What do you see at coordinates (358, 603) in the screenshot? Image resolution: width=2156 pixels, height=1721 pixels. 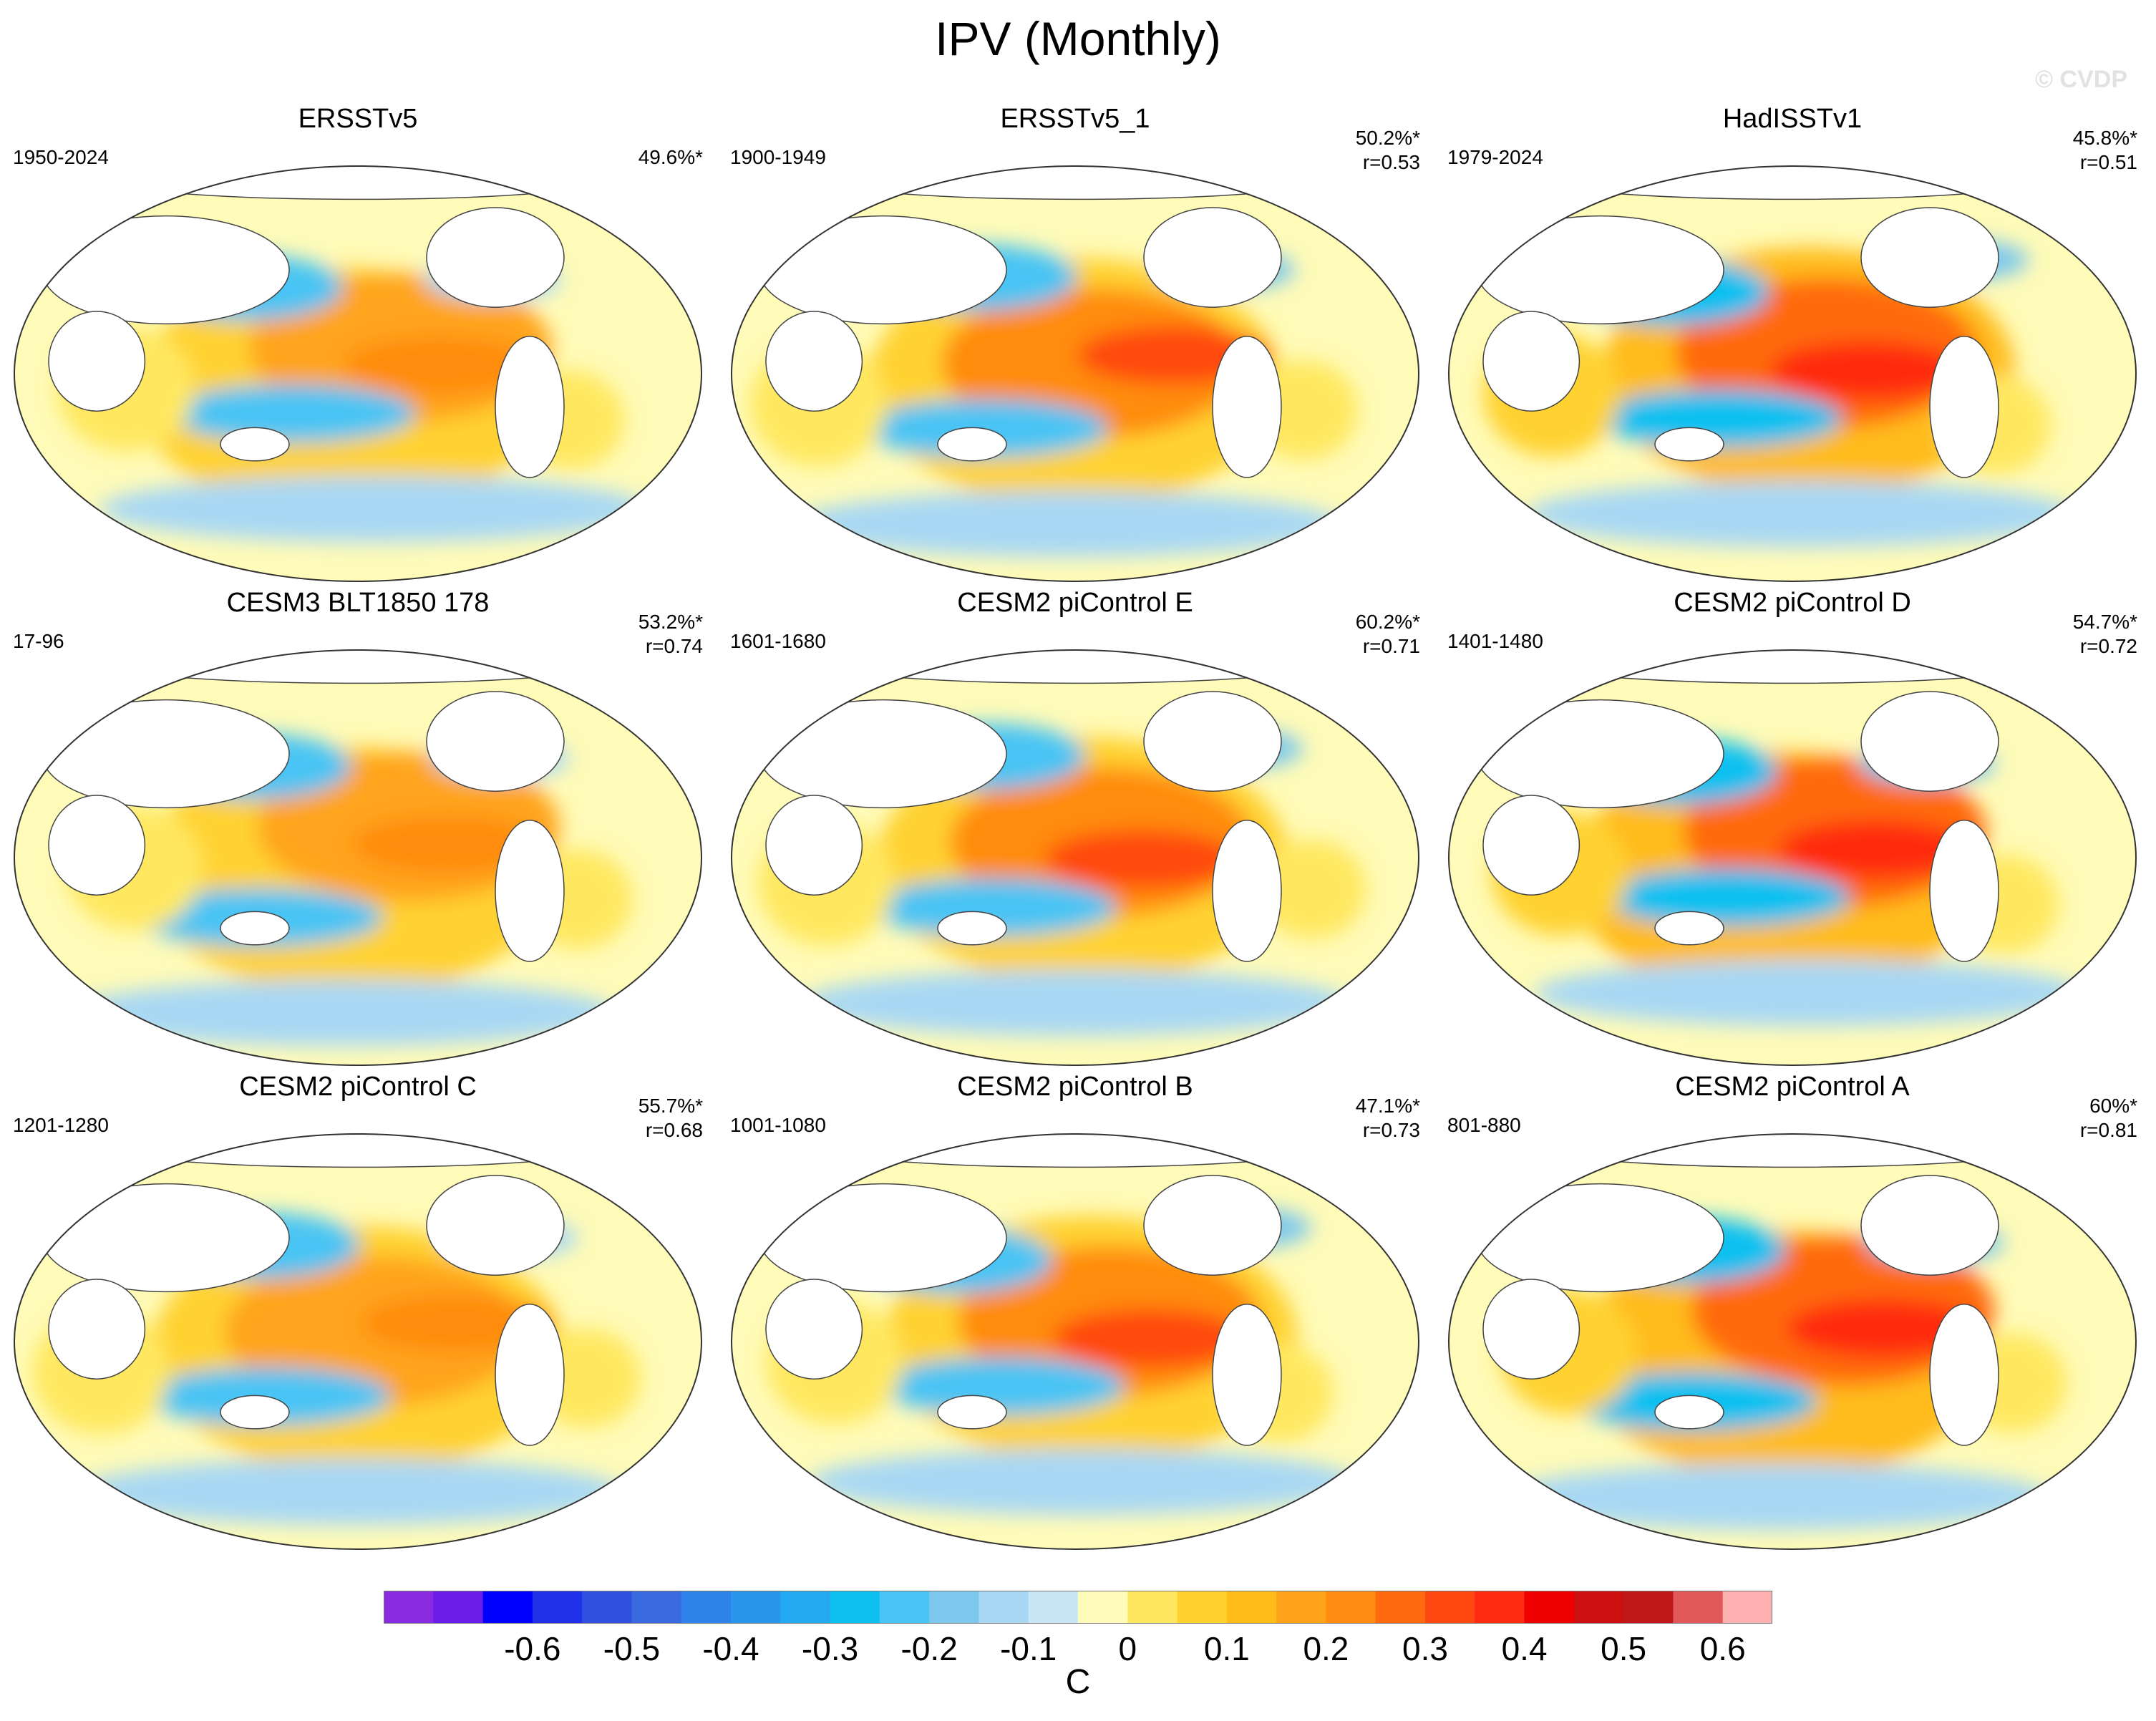 I see `panel-title: CESM3 BLT1850 178` at bounding box center [358, 603].